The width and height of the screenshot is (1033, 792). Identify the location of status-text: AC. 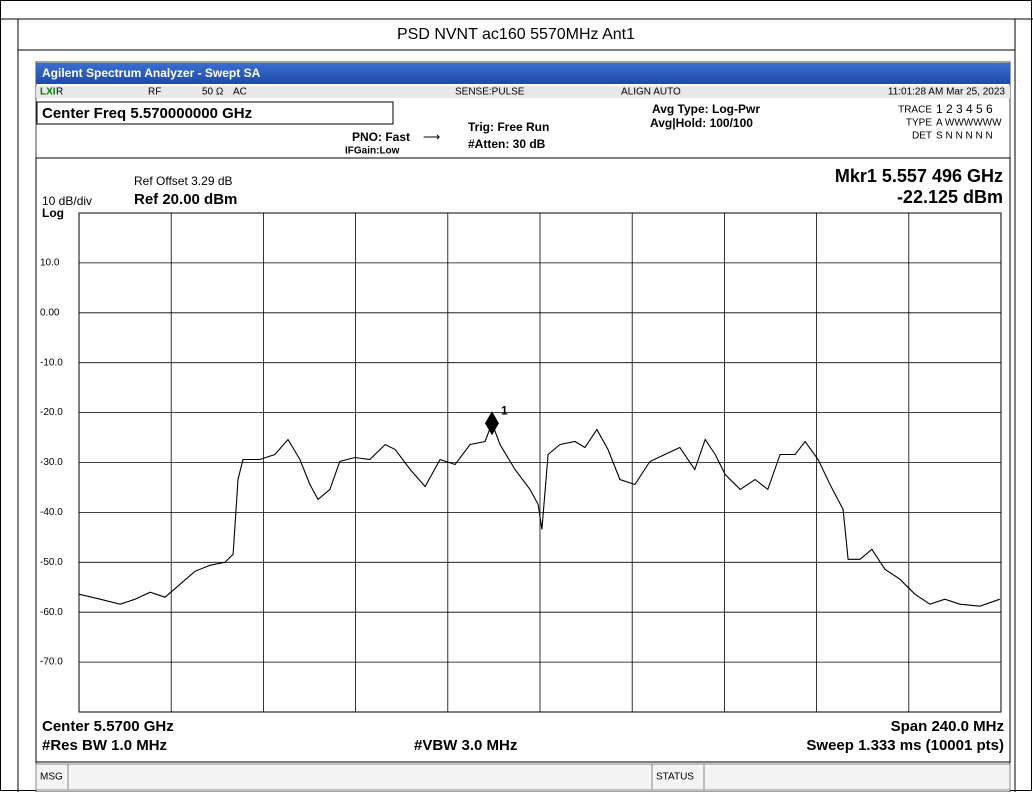
(240, 92).